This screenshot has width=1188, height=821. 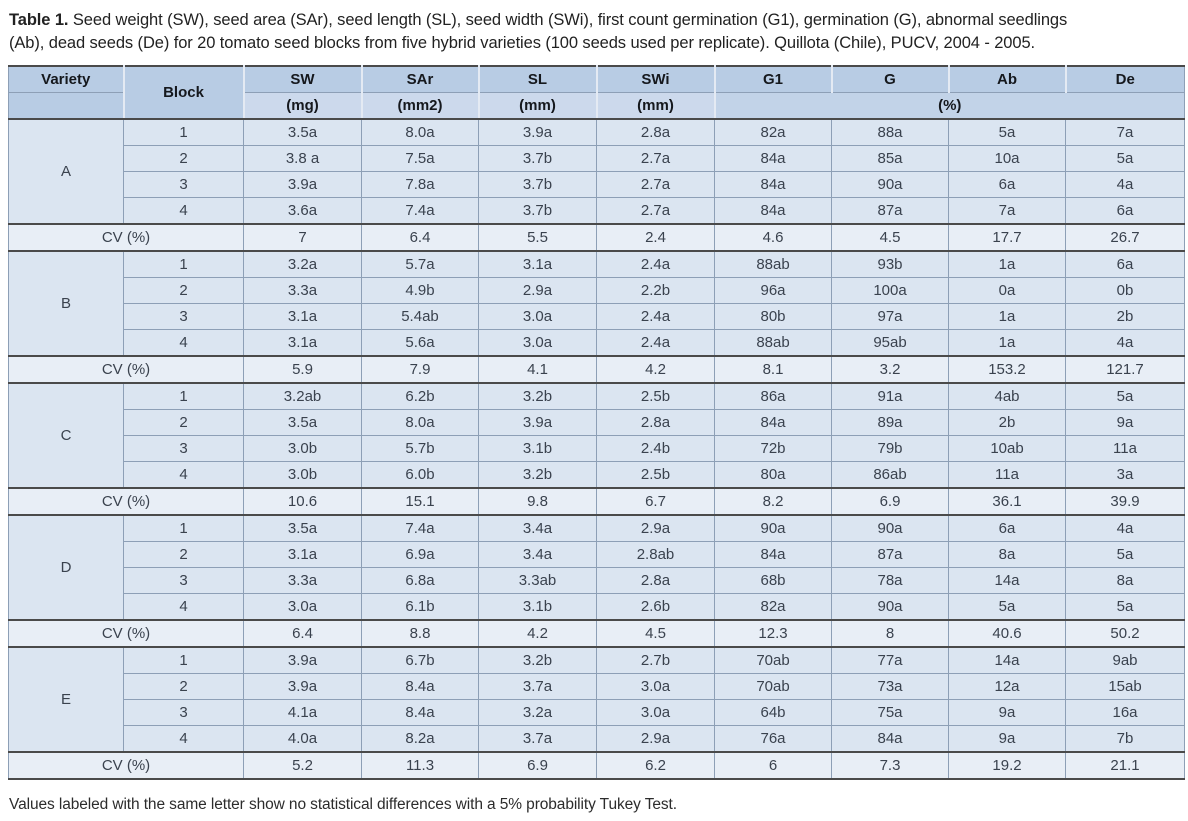 What do you see at coordinates (890, 132) in the screenshot?
I see `data-cell: 88a` at bounding box center [890, 132].